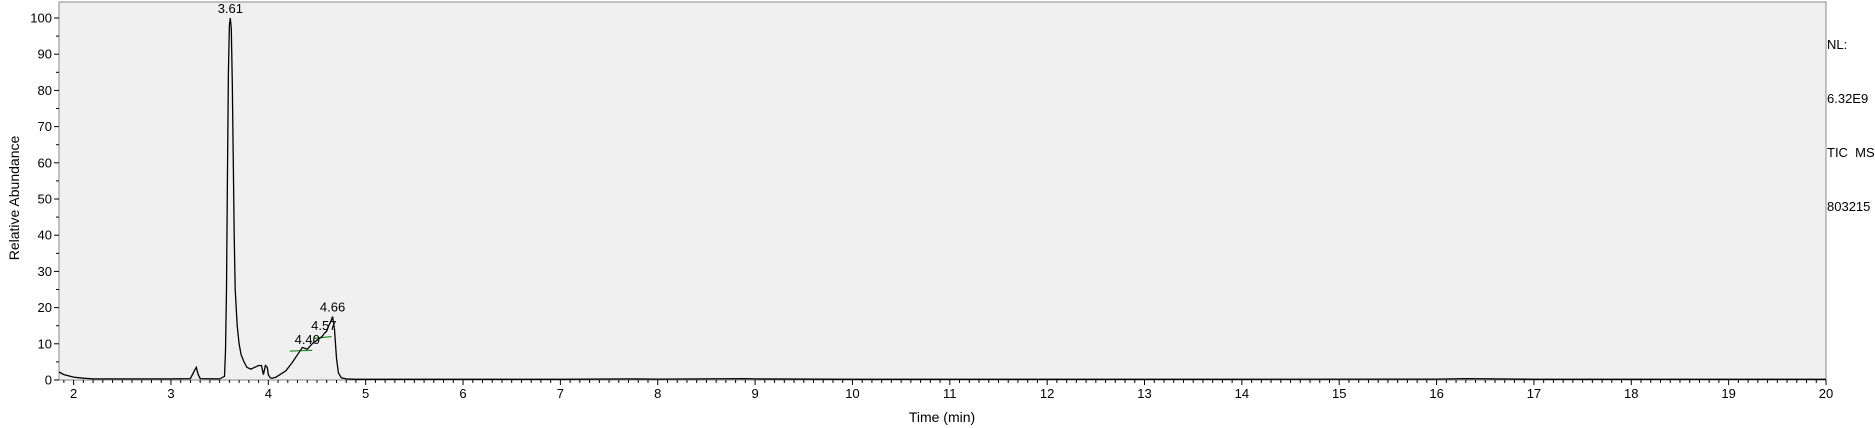  Describe the element at coordinates (268, 393) in the screenshot. I see `x-tick-label: 4` at that location.